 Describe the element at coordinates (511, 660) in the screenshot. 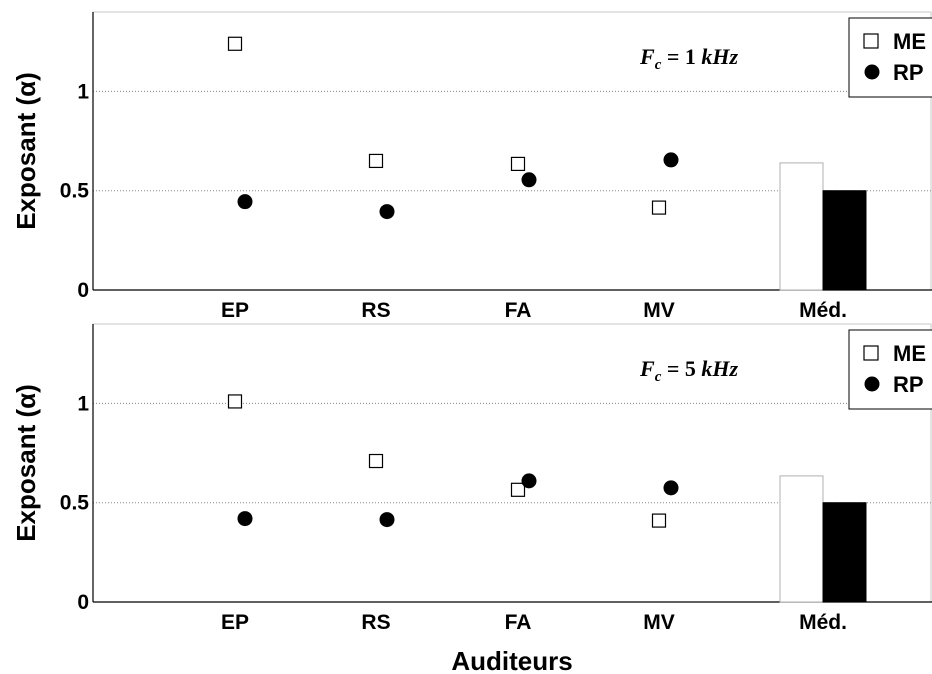

I see `x-axis-label: Auditeurs` at that location.